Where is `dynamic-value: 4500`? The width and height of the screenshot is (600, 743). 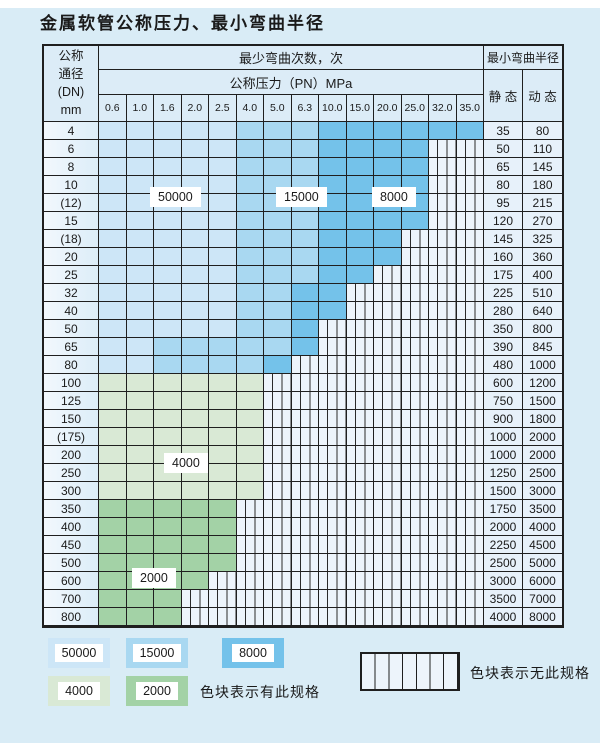 dynamic-value: 4500 is located at coordinates (542, 545).